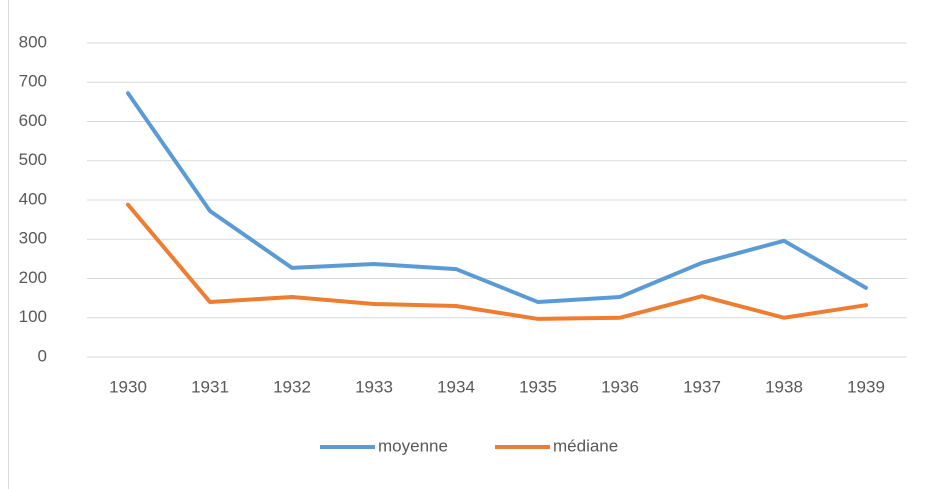 The width and height of the screenshot is (927, 489). I want to click on y-tick-label: 800, so click(33, 41).